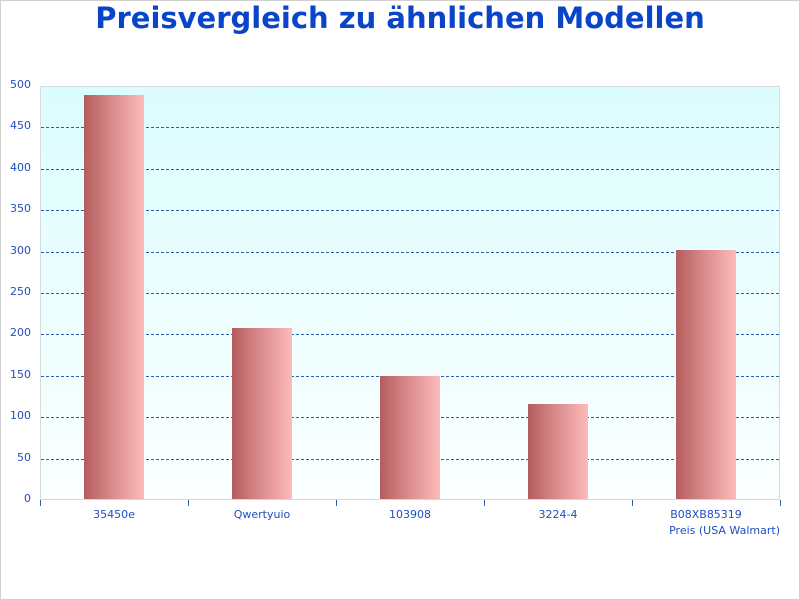 Image resolution: width=800 pixels, height=600 pixels. Describe the element at coordinates (114, 297) in the screenshot. I see `bar-35450e` at that location.